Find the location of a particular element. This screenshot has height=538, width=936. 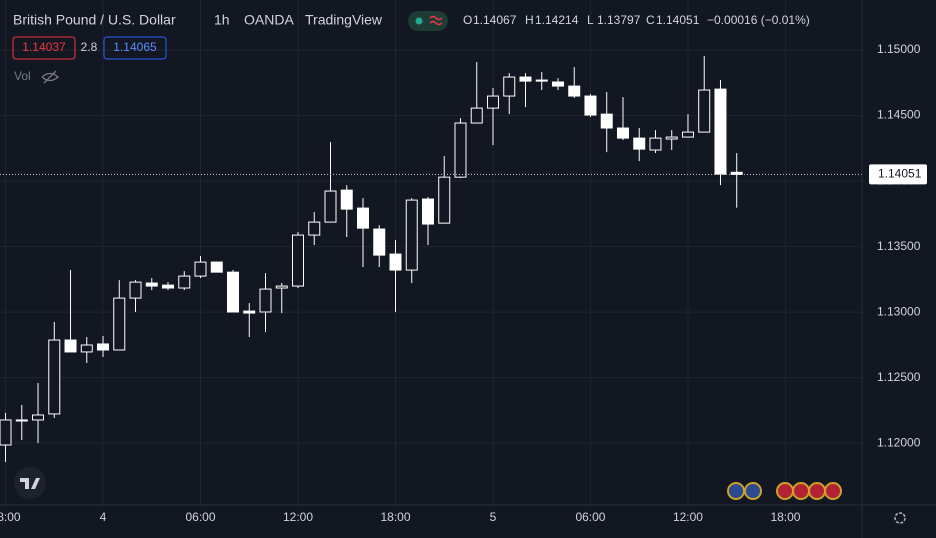

bid: 1.14037 is located at coordinates (44, 47).